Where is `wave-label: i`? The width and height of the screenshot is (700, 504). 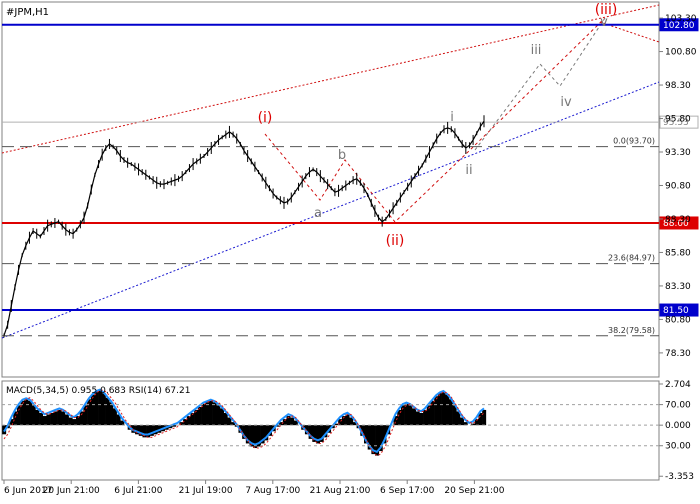
wave-label: i is located at coordinates (452, 117).